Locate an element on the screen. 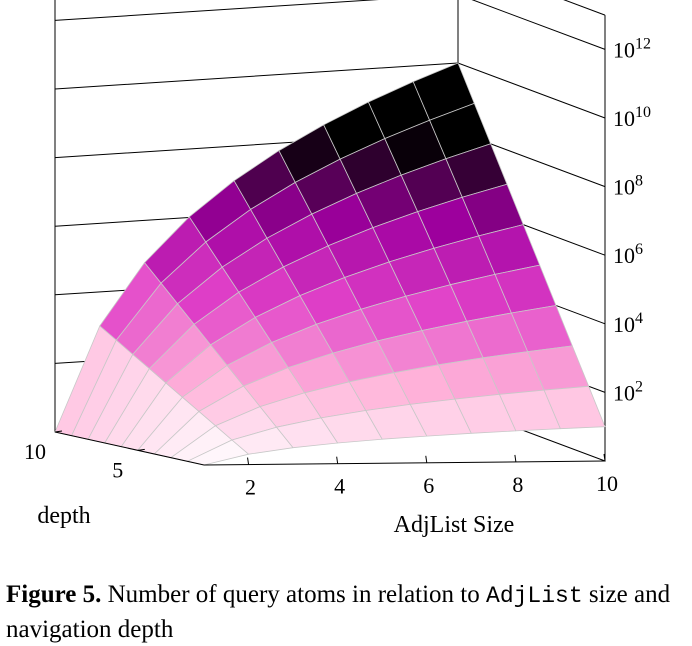 Image resolution: width=692 pixels, height=646 pixels. z-tick-label: 10⁸ is located at coordinates (628, 186).